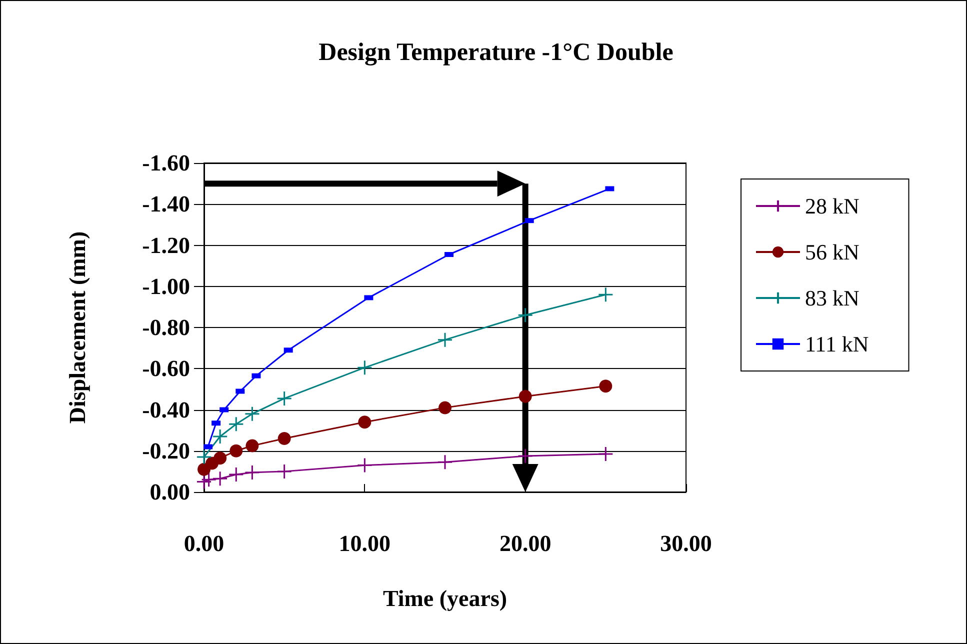  Describe the element at coordinates (837, 344) in the screenshot. I see `legend-label: 111 kN` at that location.